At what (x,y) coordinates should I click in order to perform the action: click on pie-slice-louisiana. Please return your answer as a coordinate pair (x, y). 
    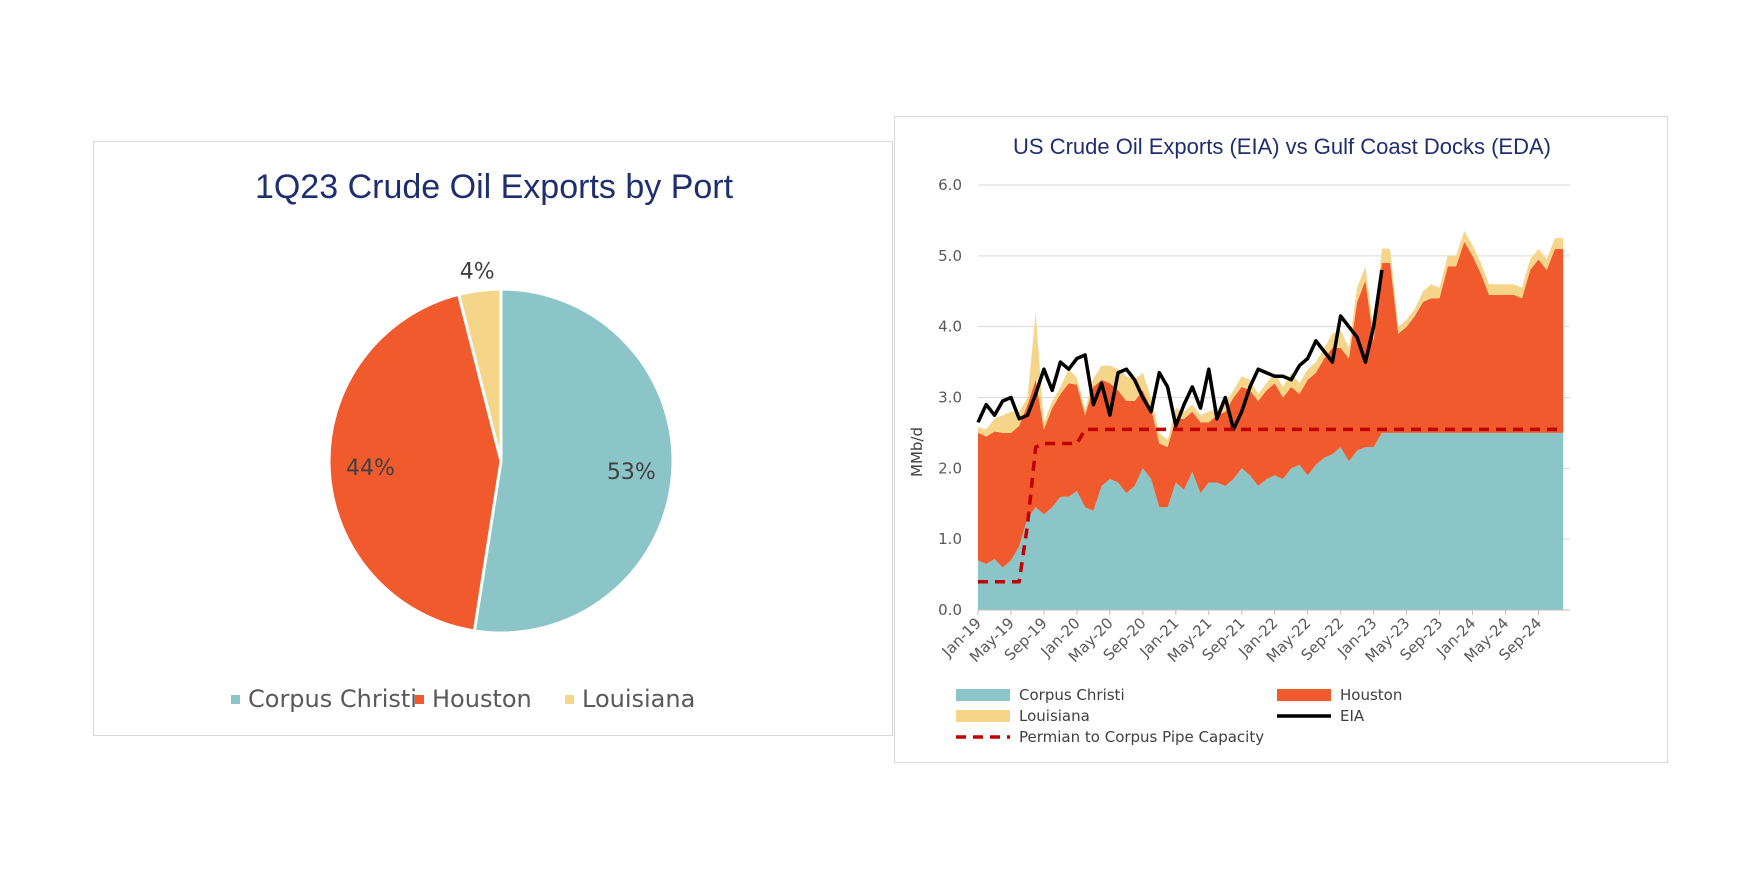
    Looking at the image, I should click on (479, 374).